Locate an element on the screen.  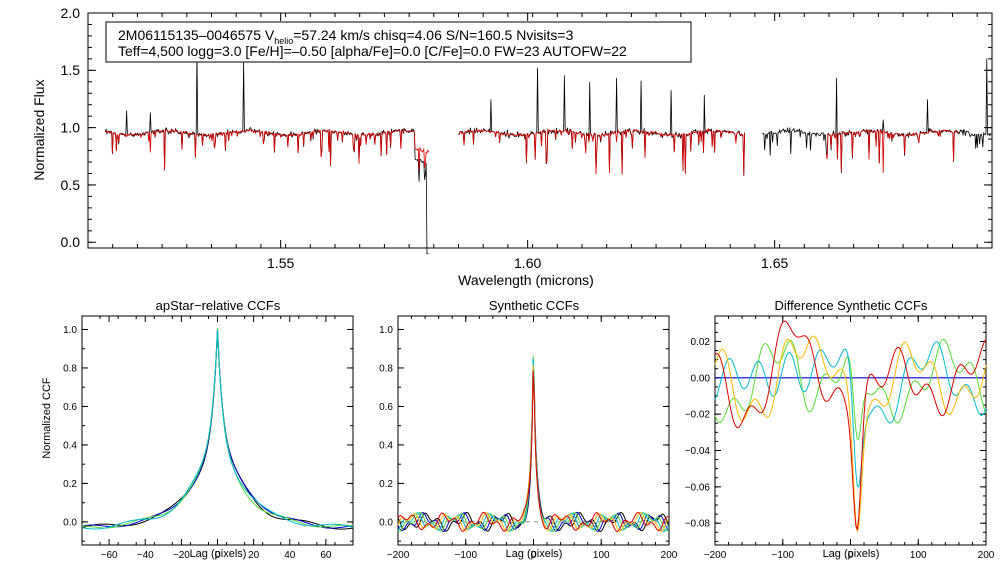
synthetic-ccf-y-ticks: 0.0 0.2 0.4 0.6 0.8 1.0 is located at coordinates (524, 433).